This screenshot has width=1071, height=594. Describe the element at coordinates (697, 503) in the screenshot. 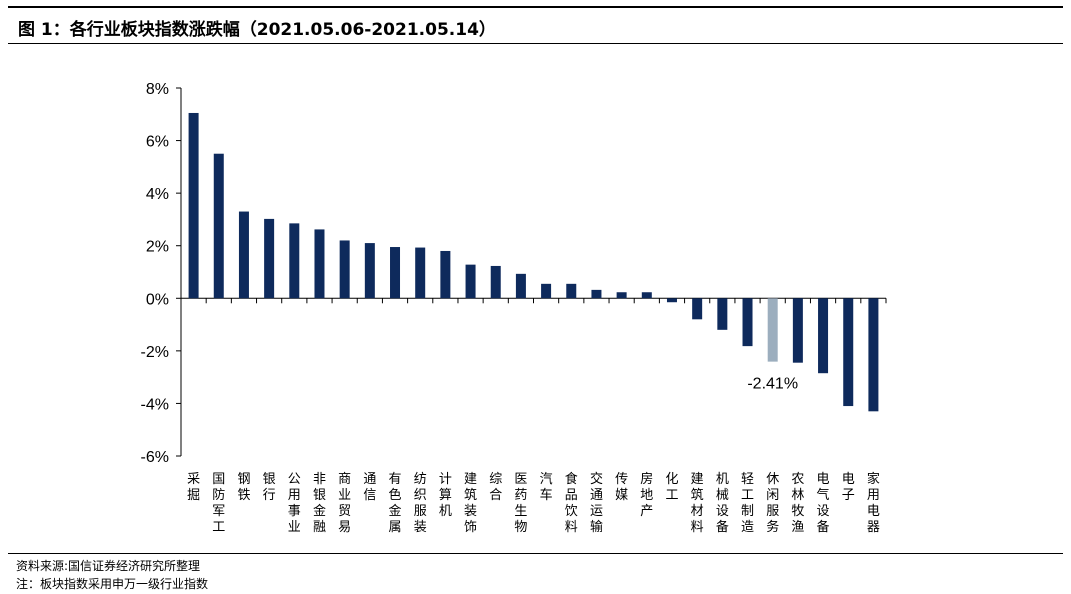

I see `category-label: 建筑材料` at that location.